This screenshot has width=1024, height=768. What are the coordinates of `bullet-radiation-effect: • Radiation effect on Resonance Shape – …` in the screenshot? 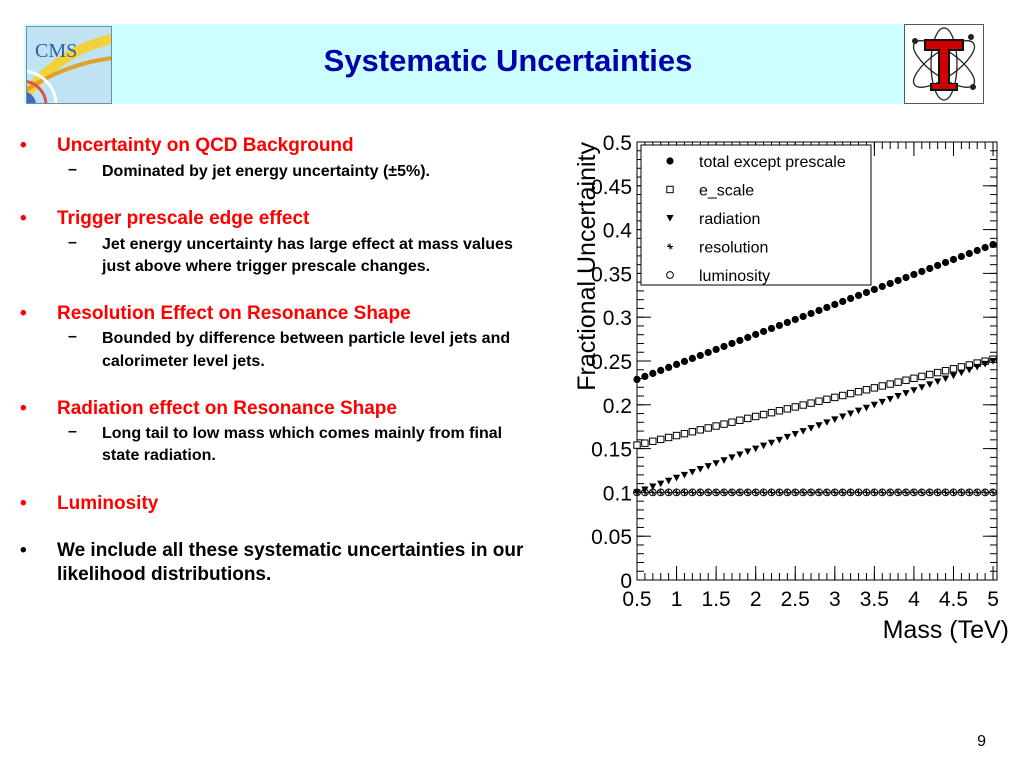 It's located at (273, 432).